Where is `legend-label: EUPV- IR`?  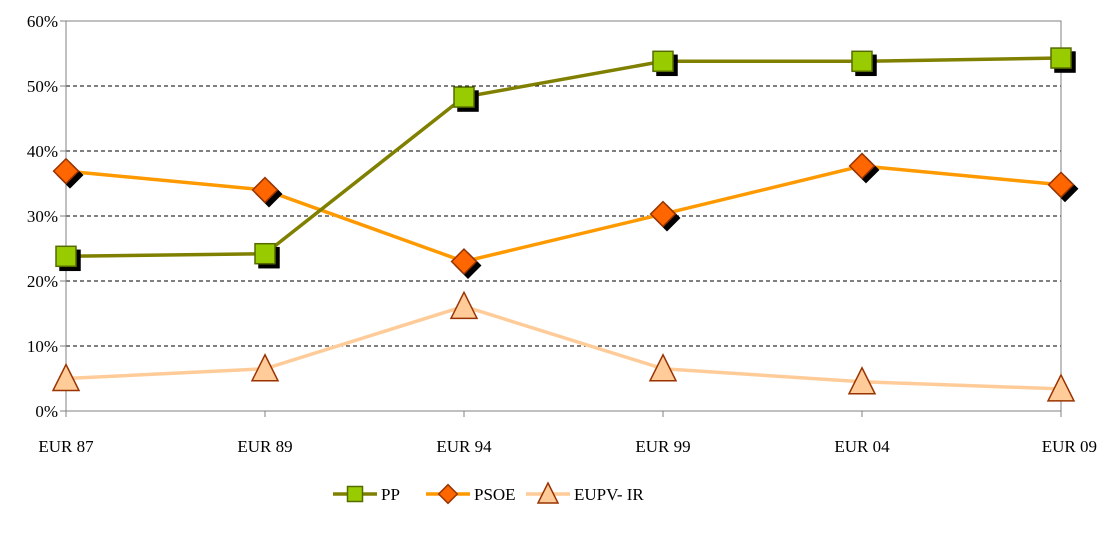 legend-label: EUPV- IR is located at coordinates (609, 494).